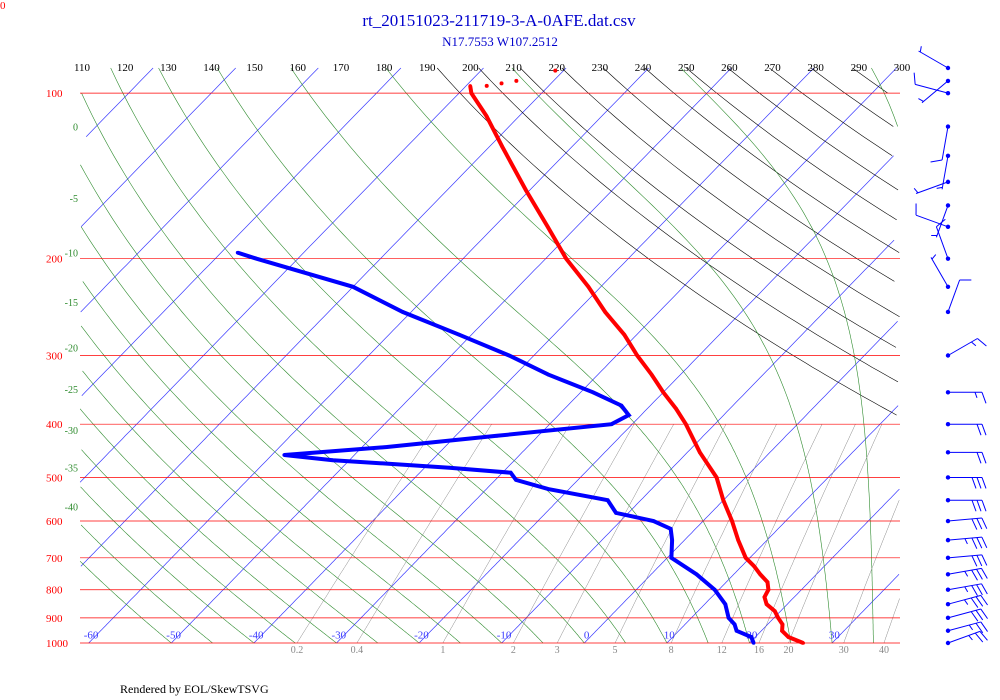  What do you see at coordinates (71, 508) in the screenshot?
I see `moist-adiabat-label: -40` at bounding box center [71, 508].